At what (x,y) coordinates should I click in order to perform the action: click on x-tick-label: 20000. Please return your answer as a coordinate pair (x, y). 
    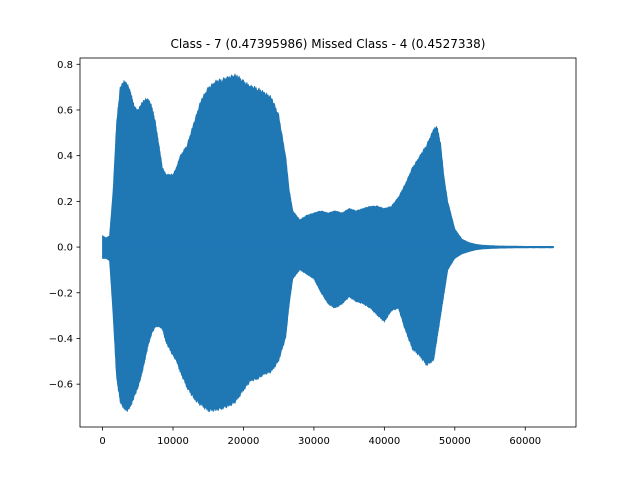
    Looking at the image, I should click on (244, 441).